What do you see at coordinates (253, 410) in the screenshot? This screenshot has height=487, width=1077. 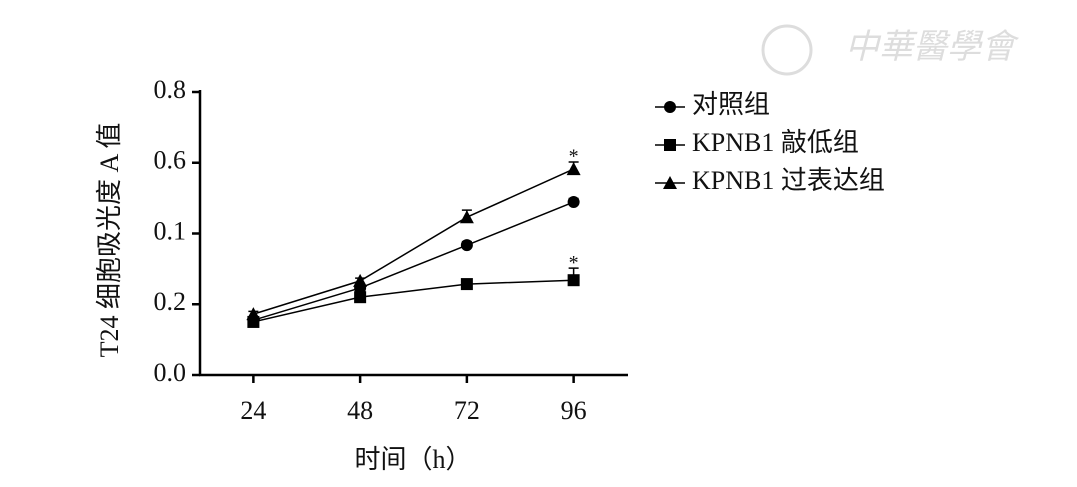 I see `x-tick-label: 24` at bounding box center [253, 410].